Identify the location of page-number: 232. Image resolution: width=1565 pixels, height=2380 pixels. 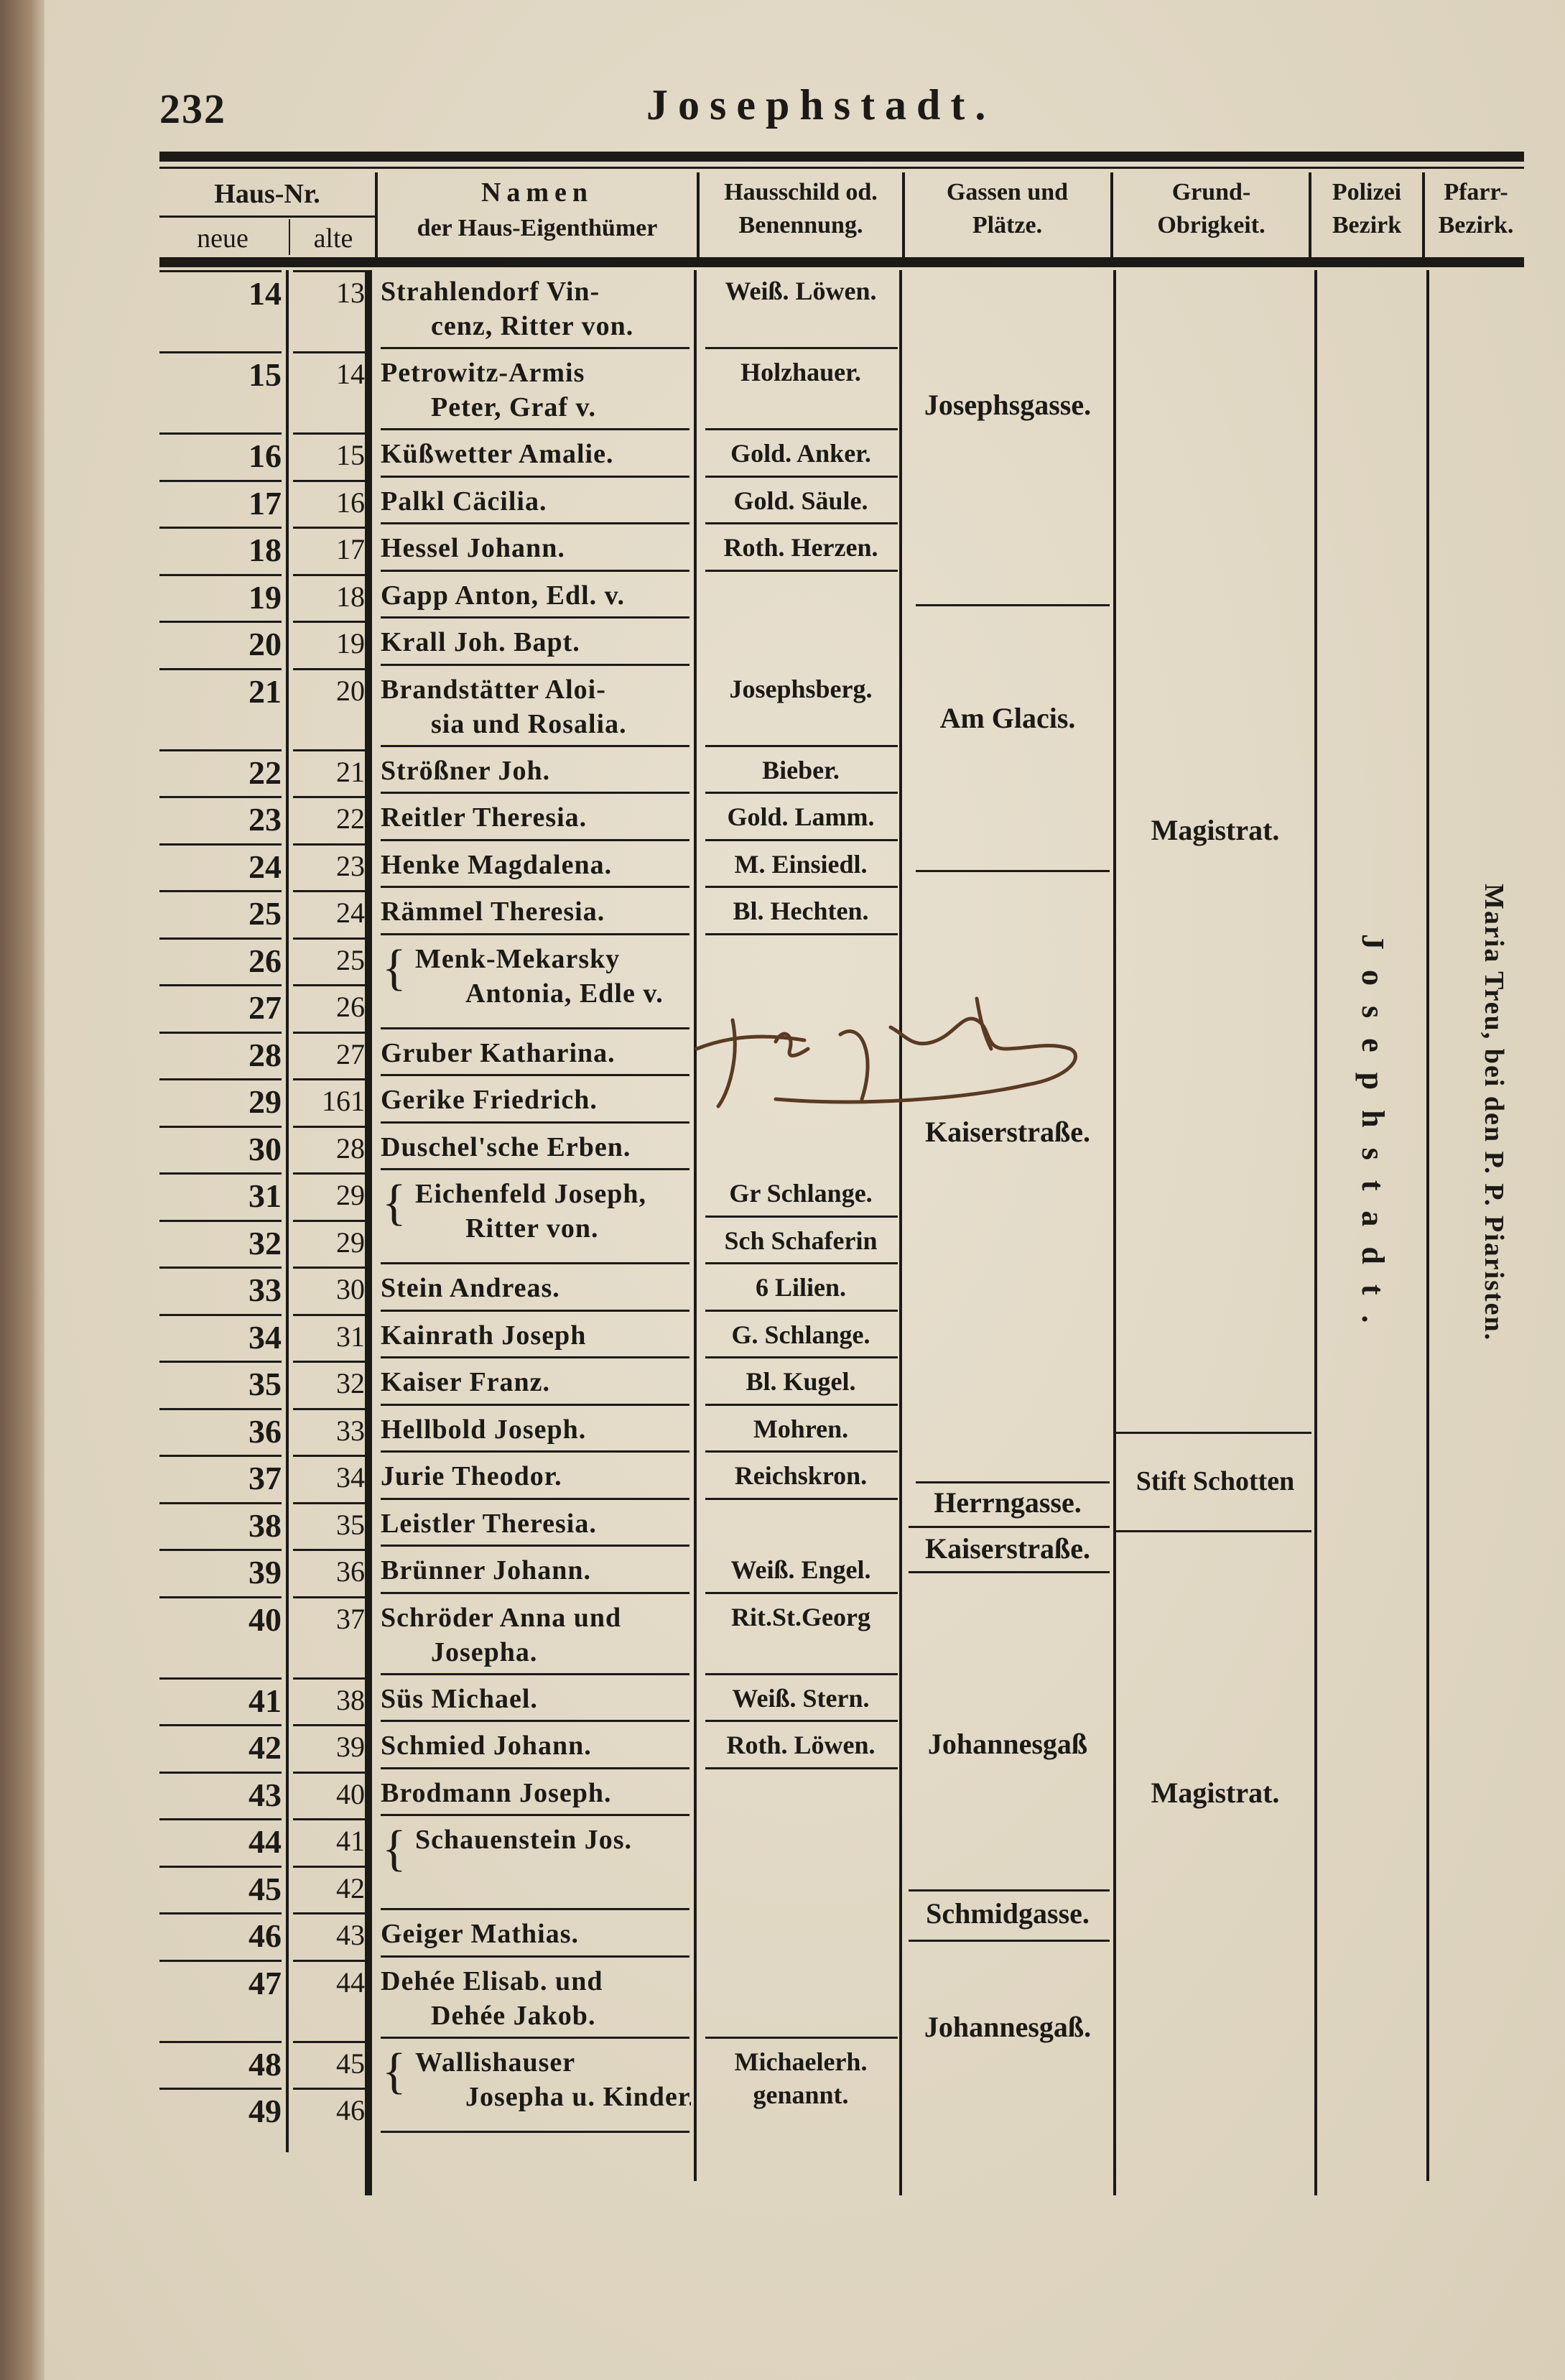
(192, 108).